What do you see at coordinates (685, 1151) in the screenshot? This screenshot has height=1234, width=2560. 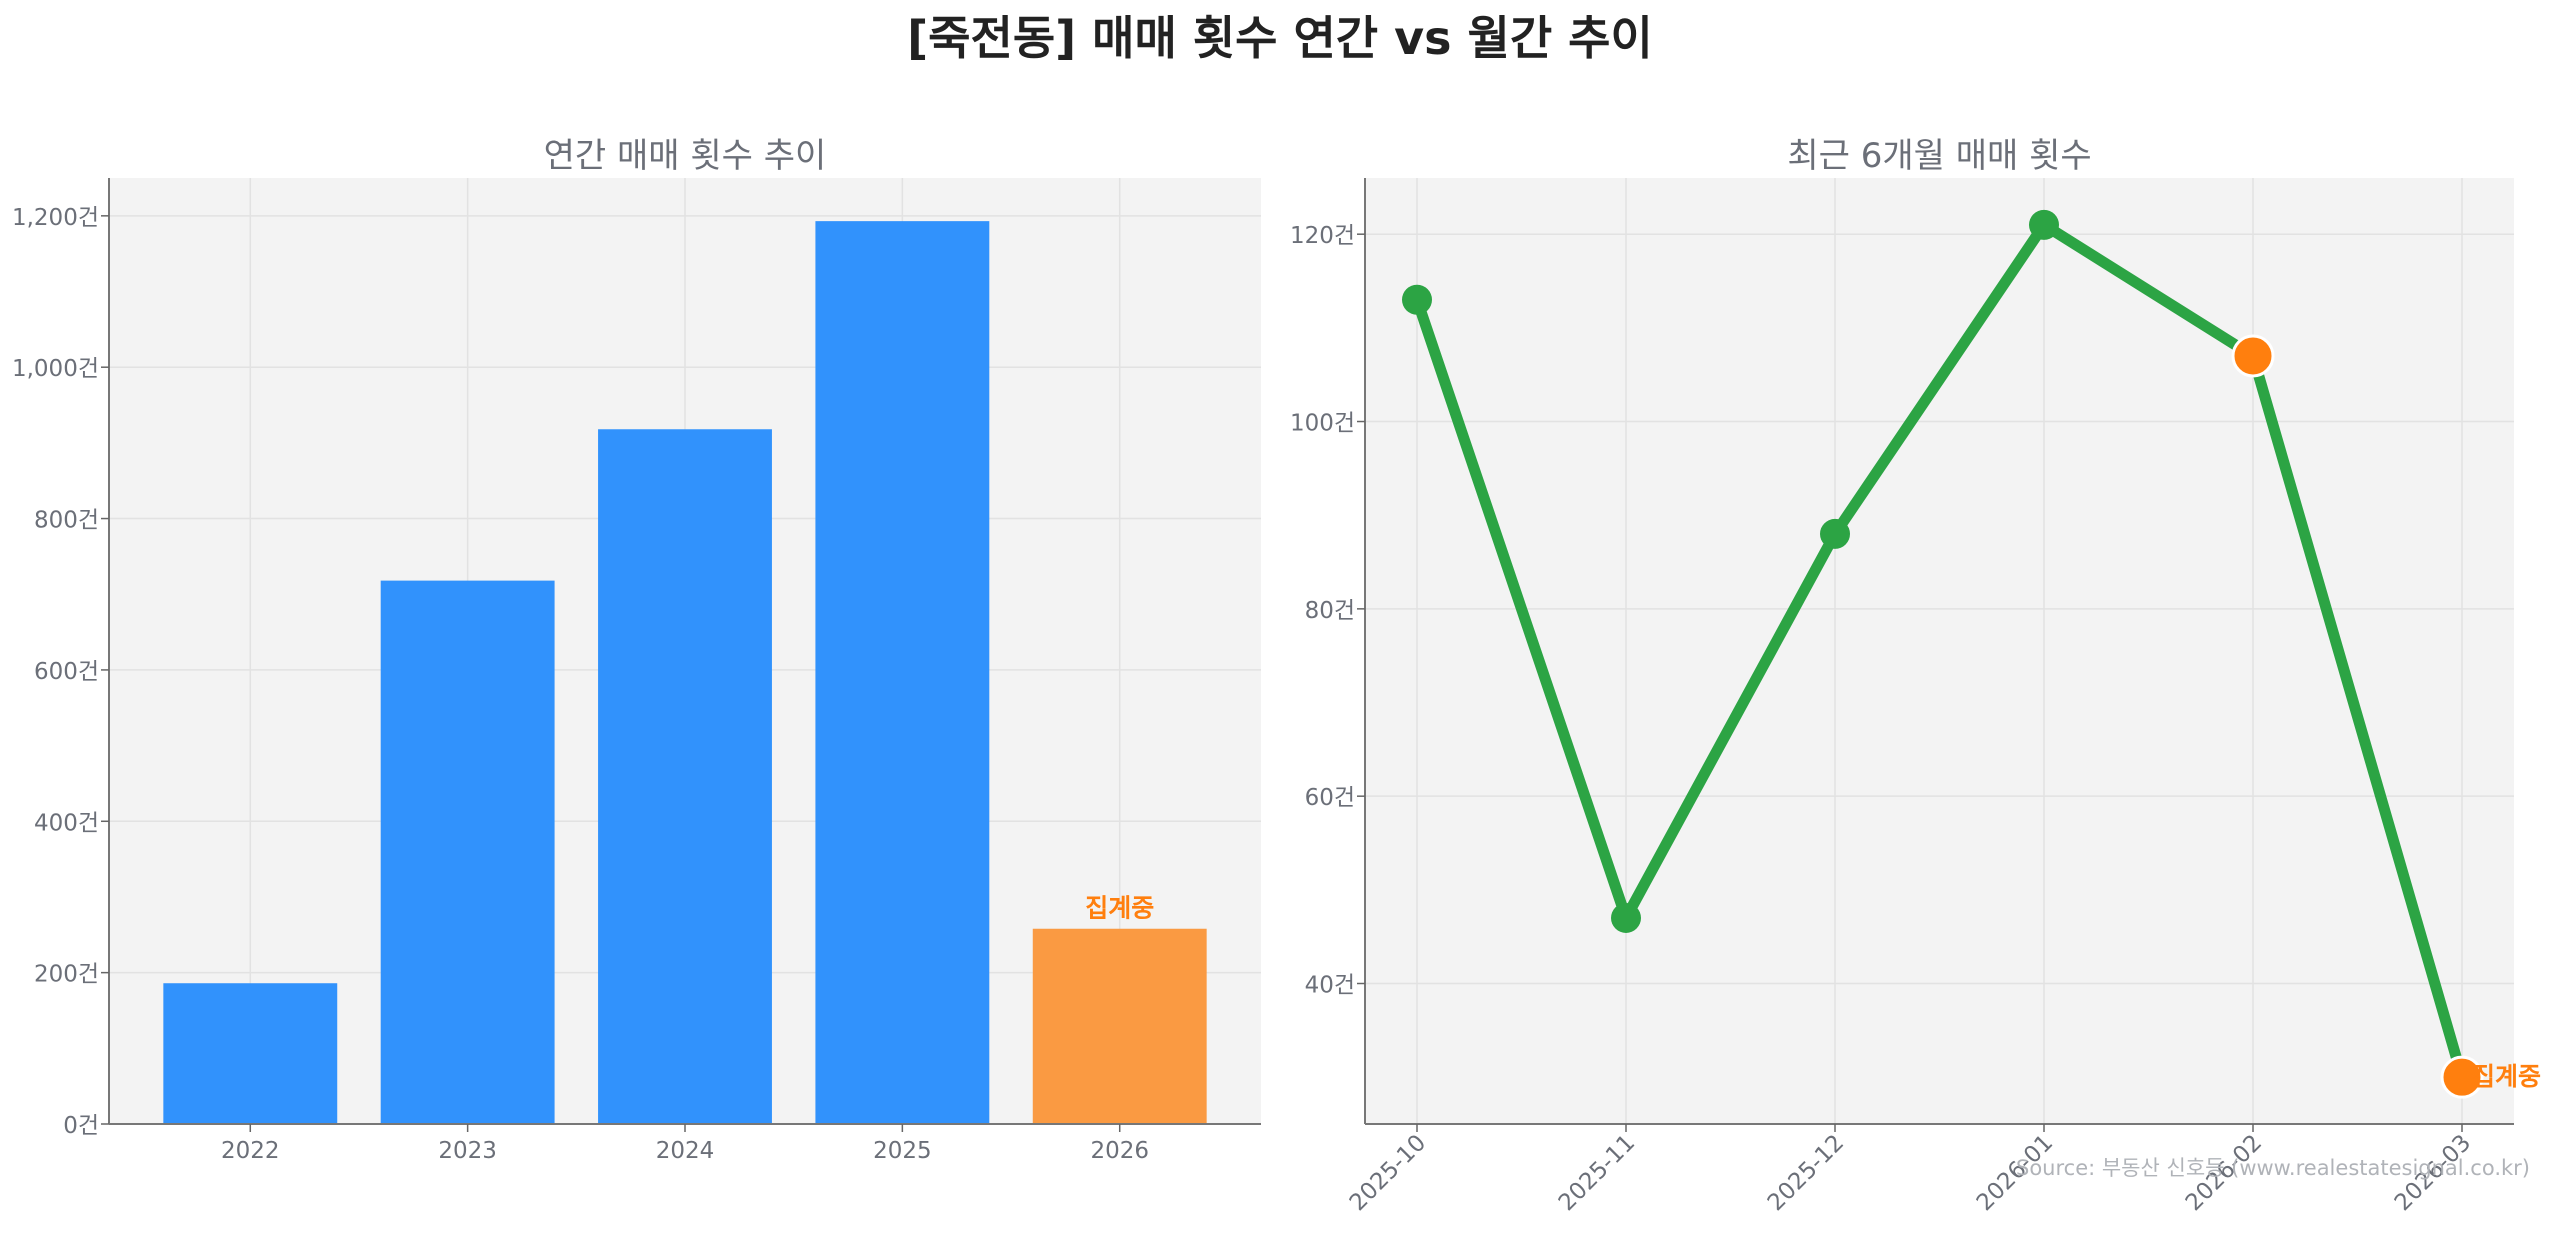 I see `annual-x-tick-label: 2024` at bounding box center [685, 1151].